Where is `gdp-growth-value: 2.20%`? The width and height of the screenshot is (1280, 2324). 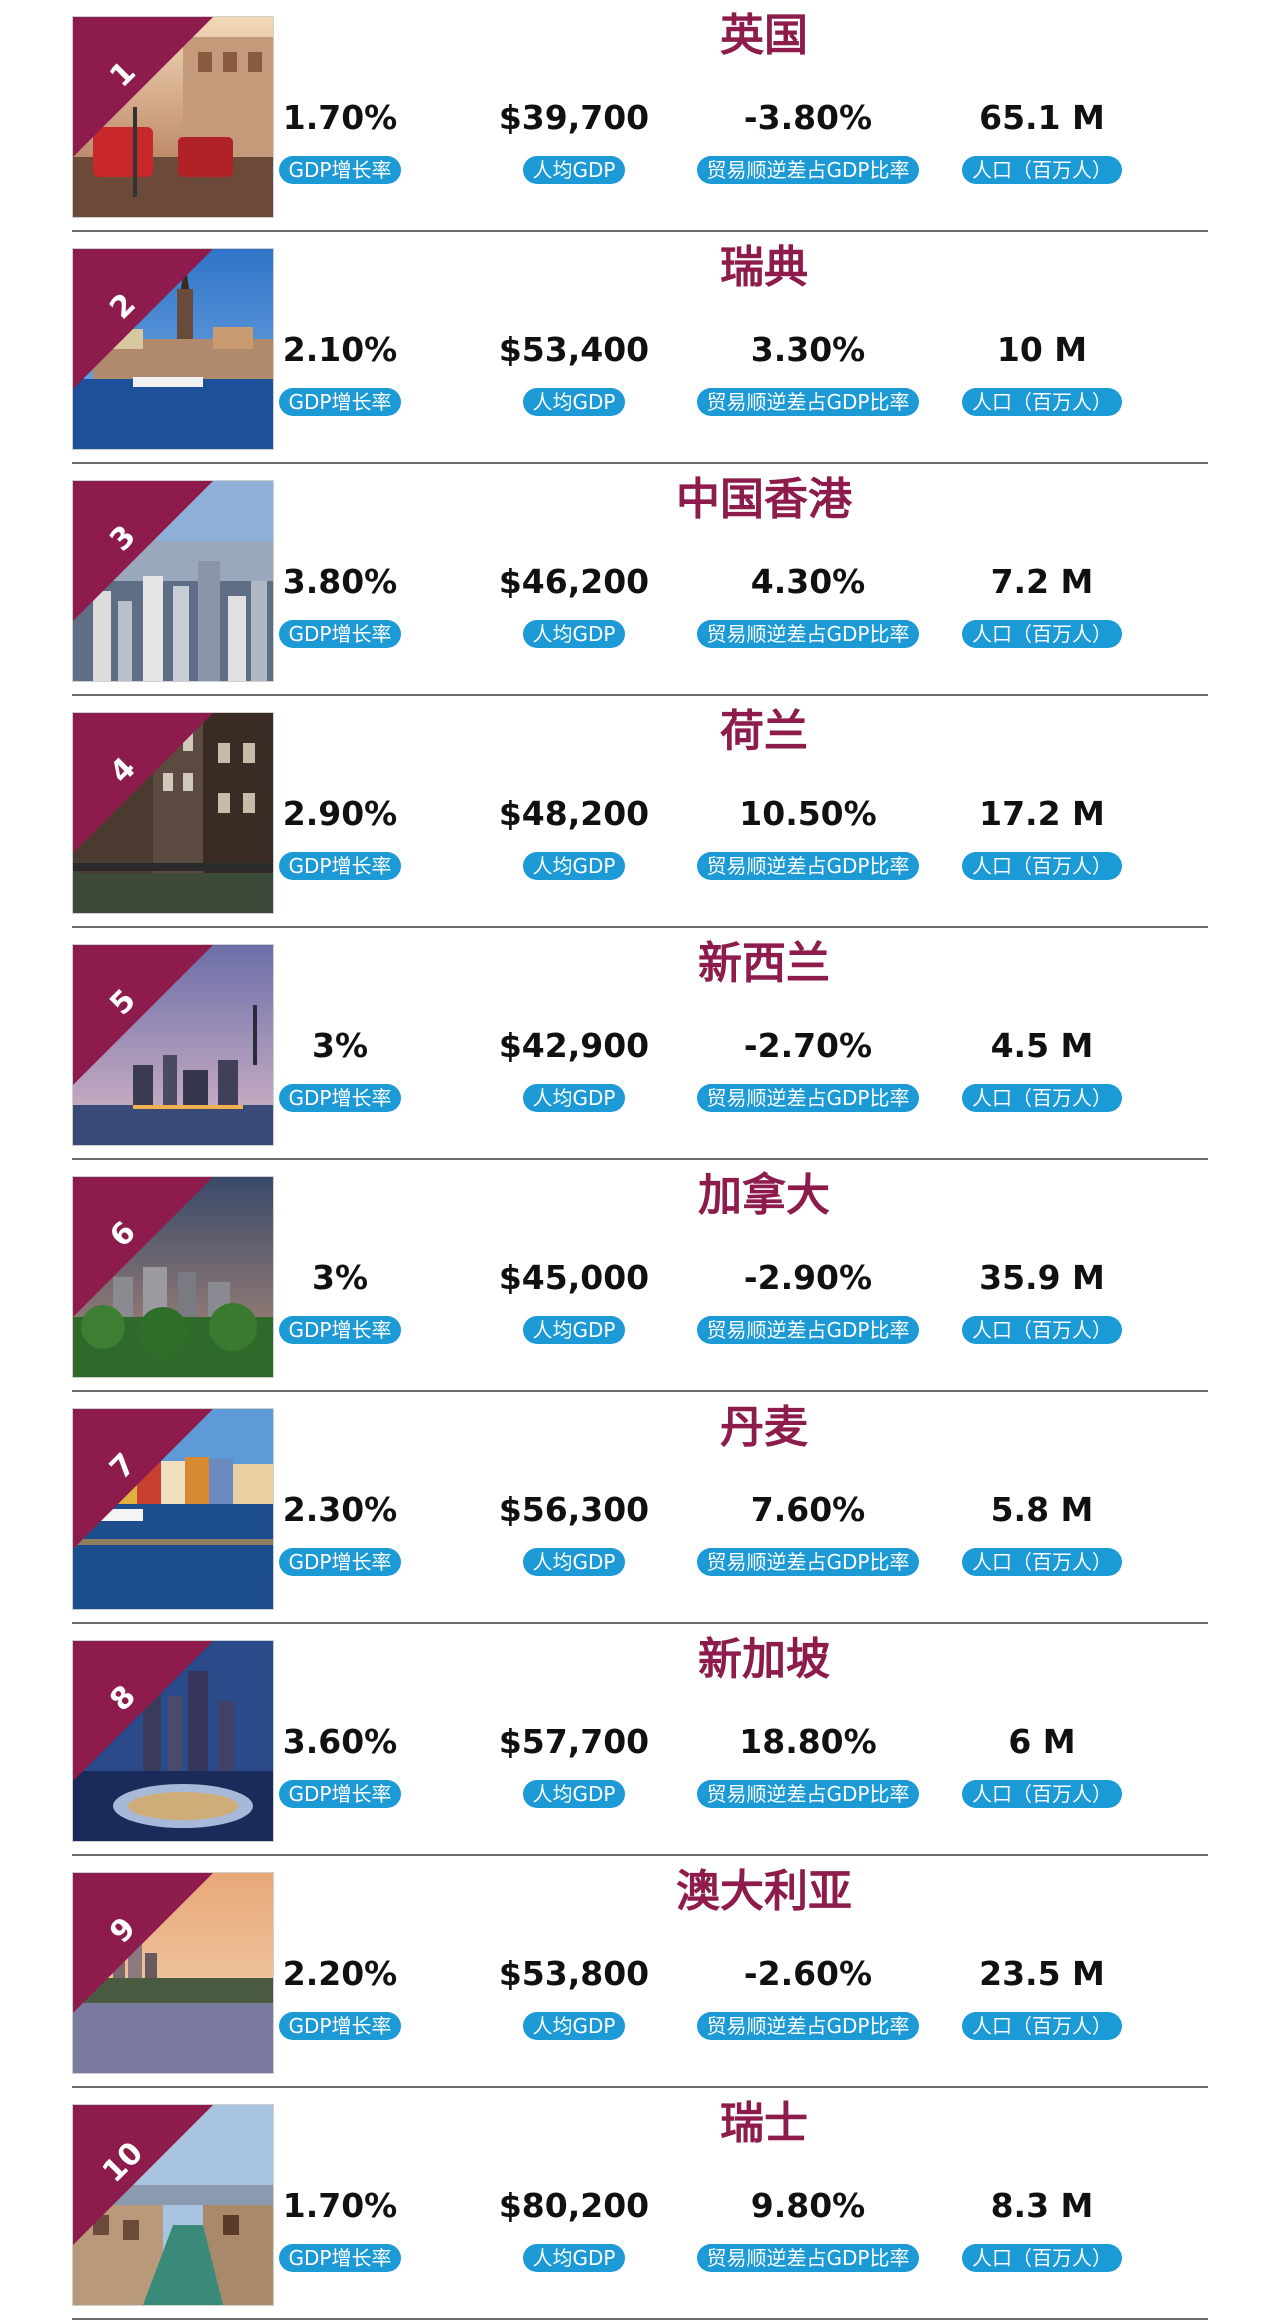
gdp-growth-value: 2.20% is located at coordinates (340, 1973).